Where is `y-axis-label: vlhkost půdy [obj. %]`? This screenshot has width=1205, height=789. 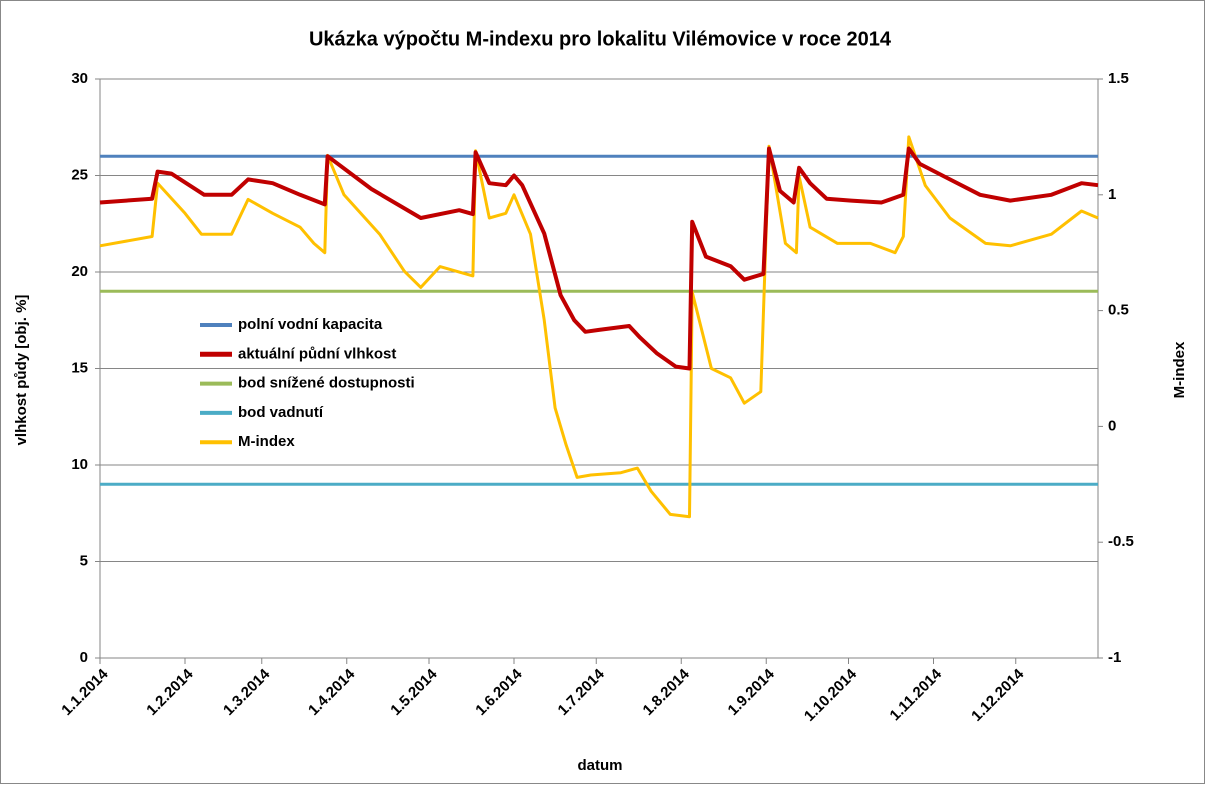
y-axis-label: vlhkost půdy [obj. %] is located at coordinates (21, 370).